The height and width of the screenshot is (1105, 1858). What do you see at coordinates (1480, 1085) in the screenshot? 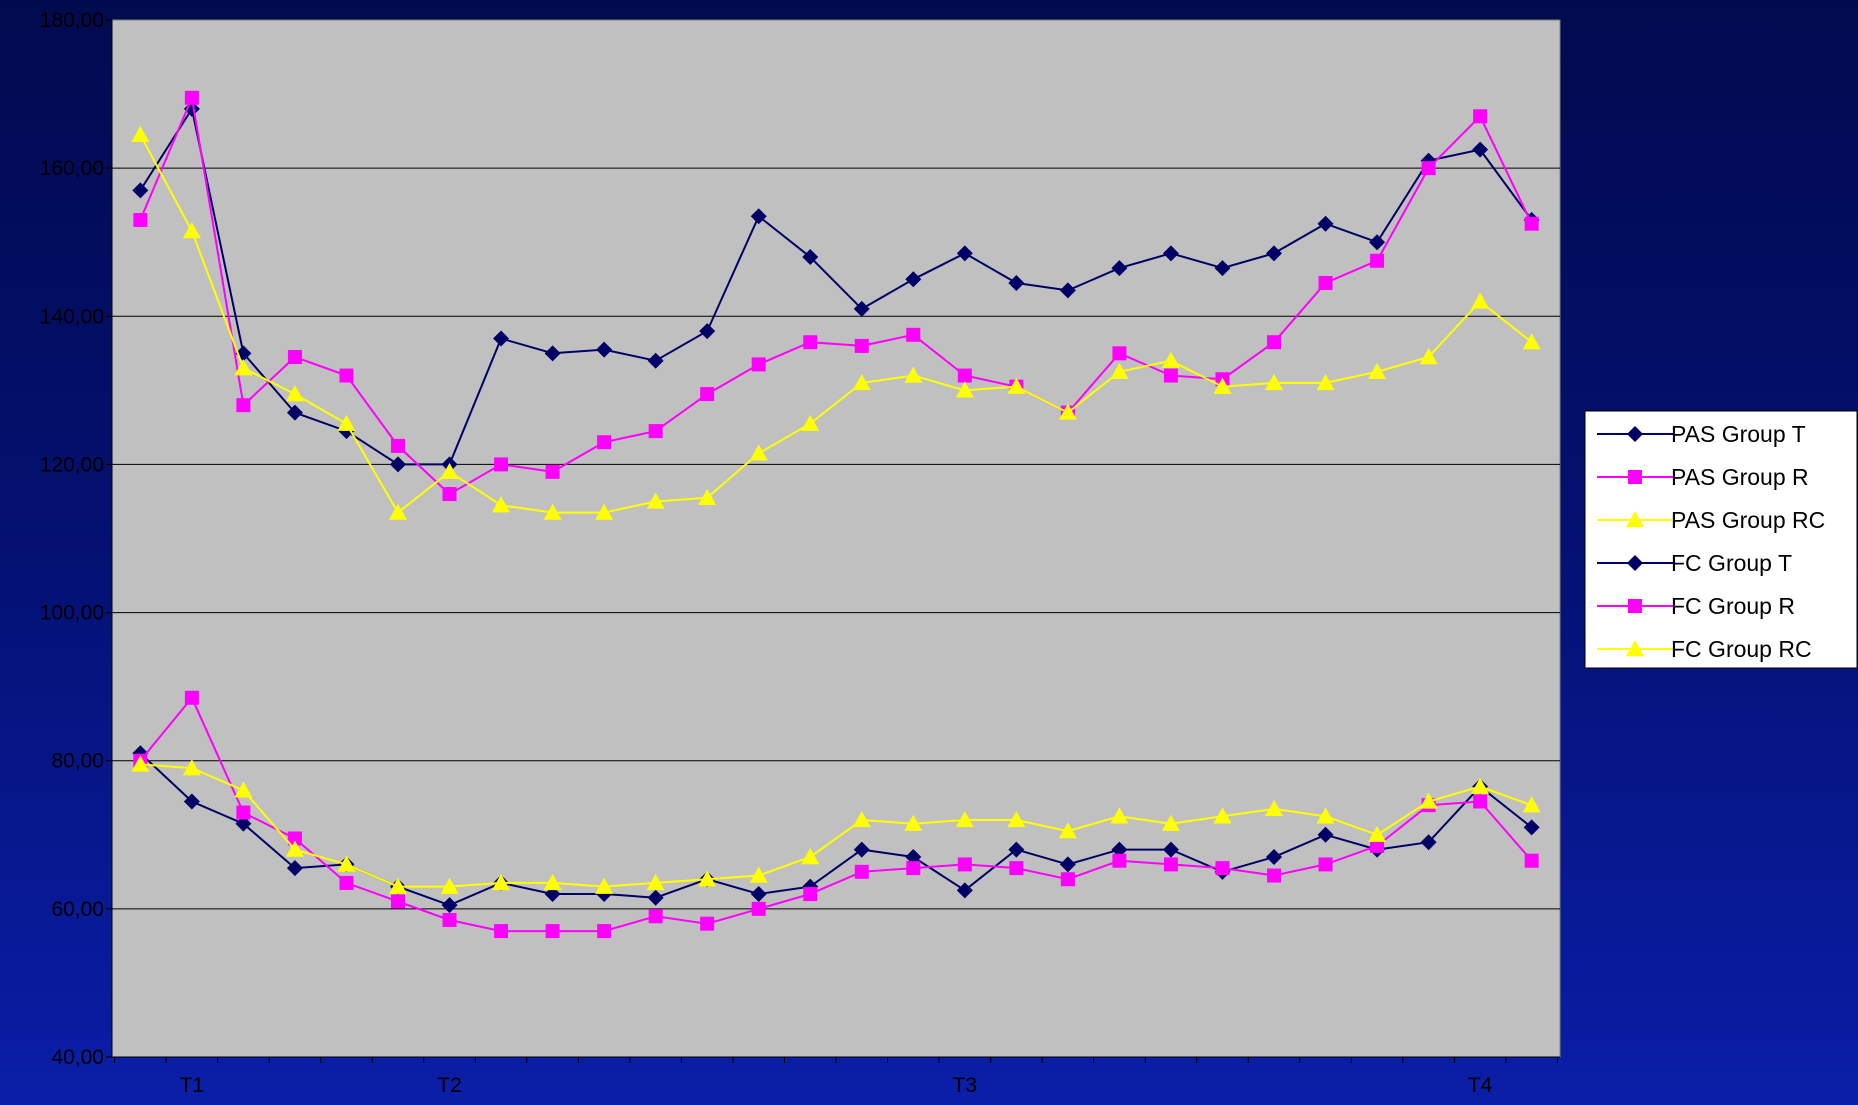
I see `x-tick-label: T4` at bounding box center [1480, 1085].